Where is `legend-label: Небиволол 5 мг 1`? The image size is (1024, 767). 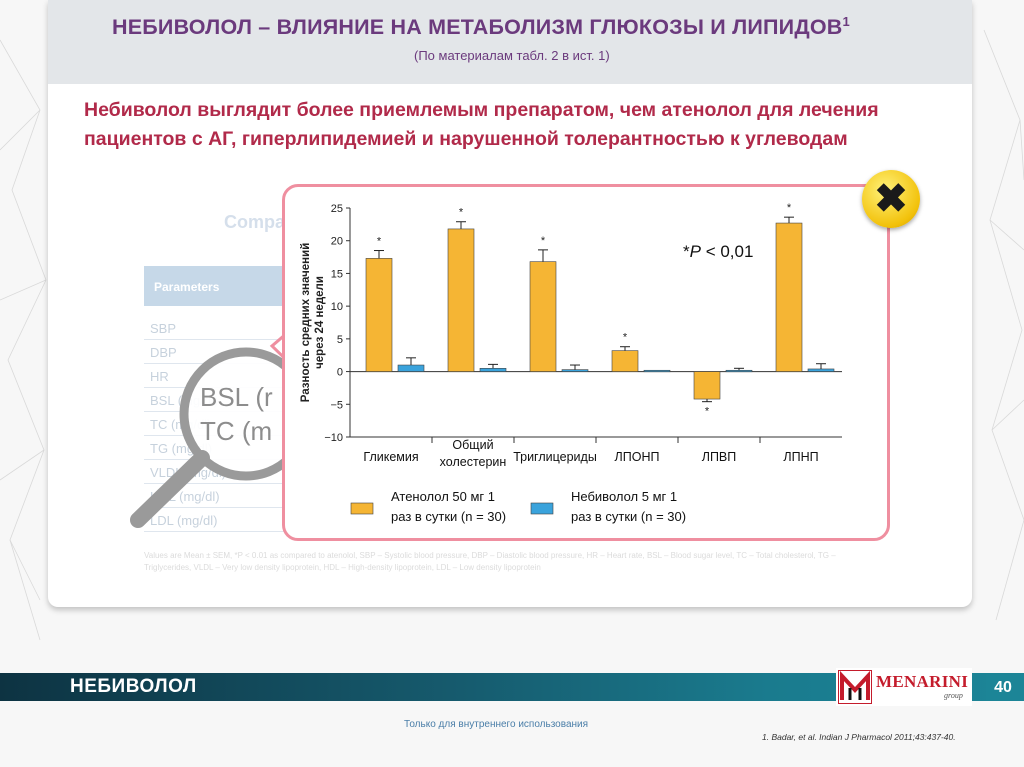
legend-label: Небиволол 5 мг 1 is located at coordinates (624, 496).